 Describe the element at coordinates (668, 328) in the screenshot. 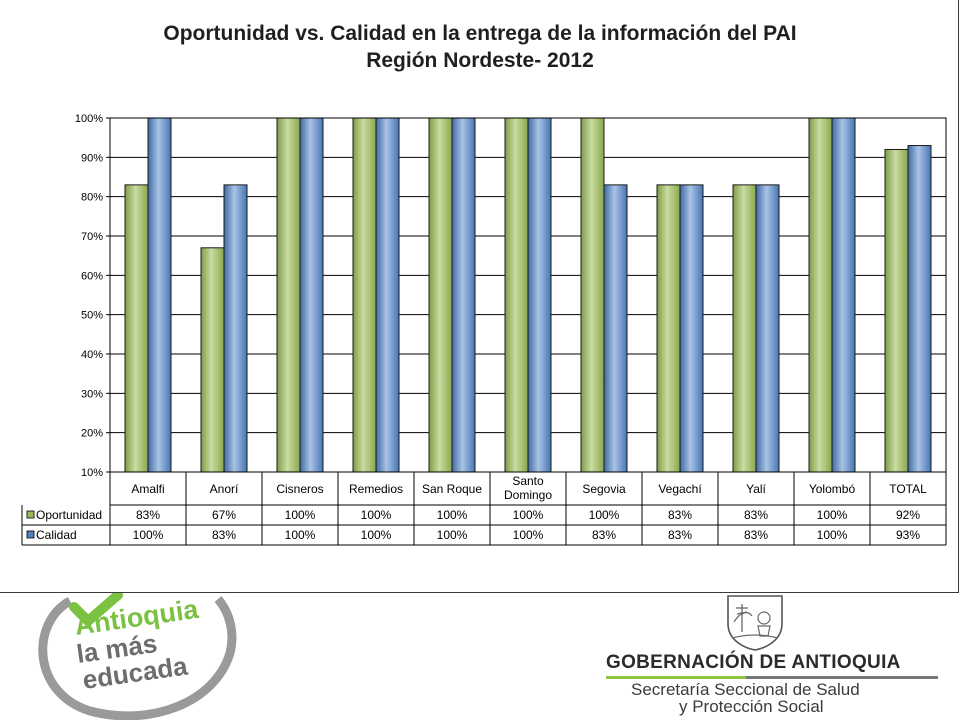

I see `bar-oportunidad-vegachi` at that location.